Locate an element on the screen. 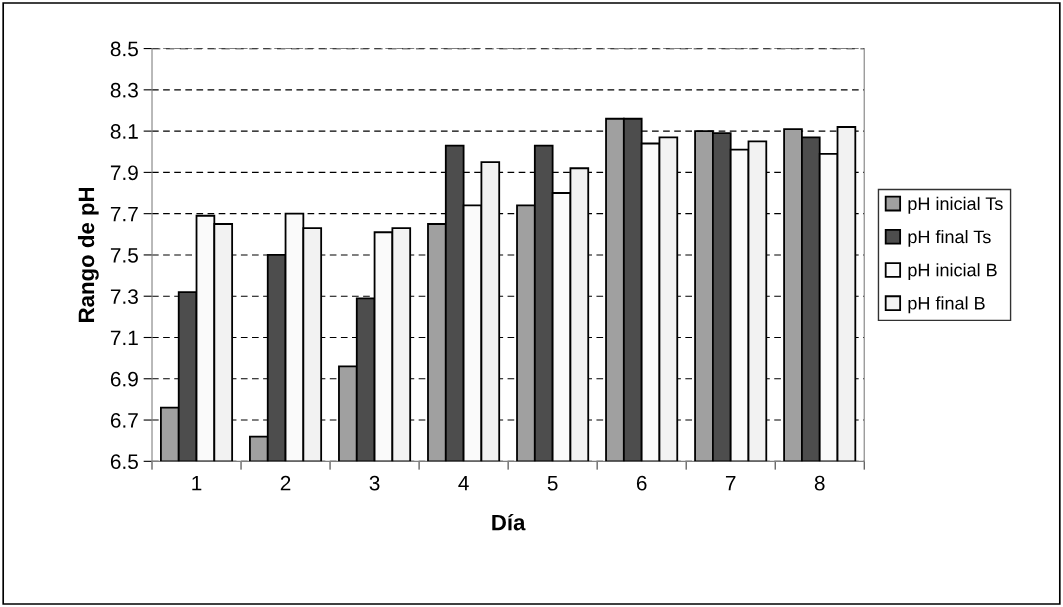 The width and height of the screenshot is (1063, 607). x-tick-label: 8 is located at coordinates (819, 483).